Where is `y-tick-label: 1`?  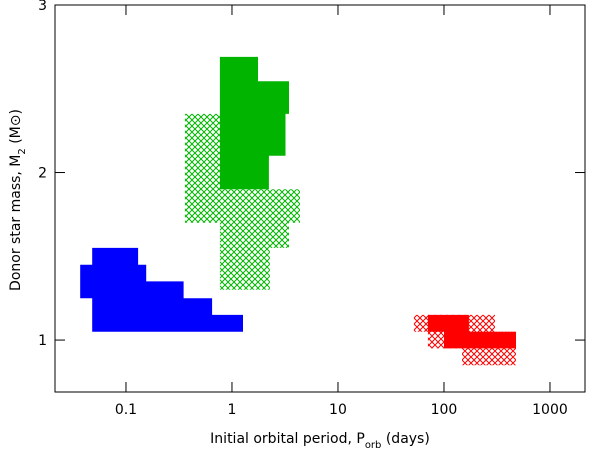
y-tick-label: 1 is located at coordinates (42, 341).